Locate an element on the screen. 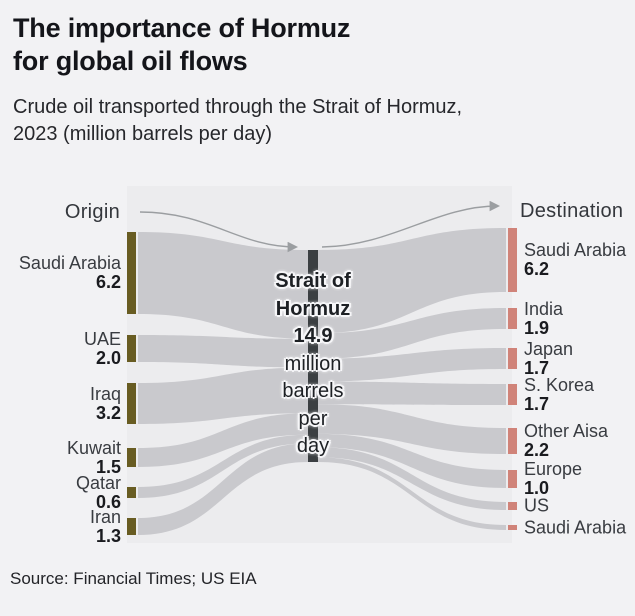  subtitle-line-2: 2023 (million barrels per day) is located at coordinates (143, 134).